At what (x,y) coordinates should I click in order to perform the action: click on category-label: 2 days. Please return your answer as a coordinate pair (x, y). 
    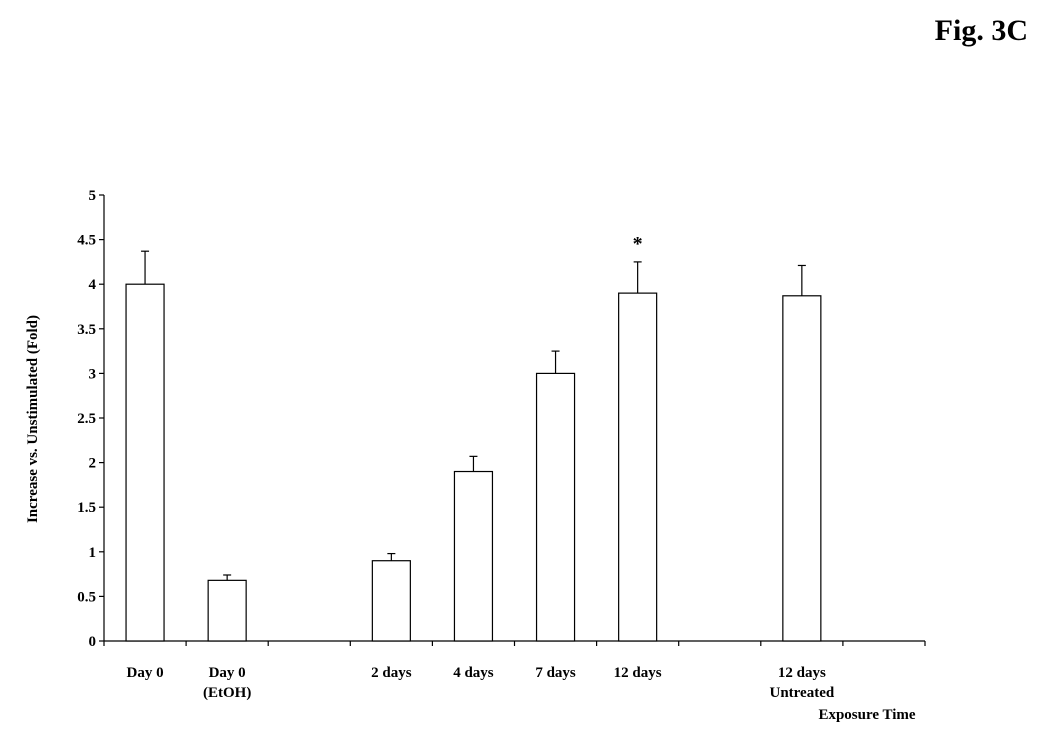
    Looking at the image, I should click on (391, 673).